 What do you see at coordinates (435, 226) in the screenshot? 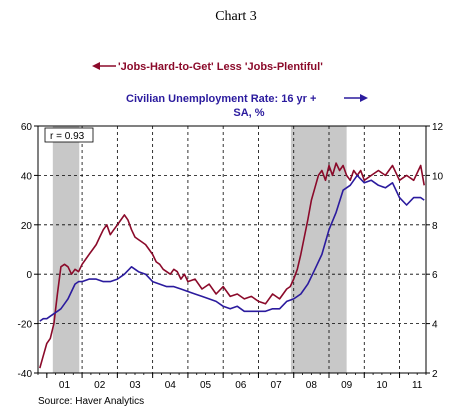
I see `right-tick-label: 8` at bounding box center [435, 226].